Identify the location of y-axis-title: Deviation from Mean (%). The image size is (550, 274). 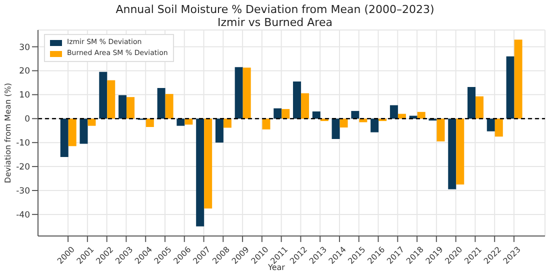
(8, 133).